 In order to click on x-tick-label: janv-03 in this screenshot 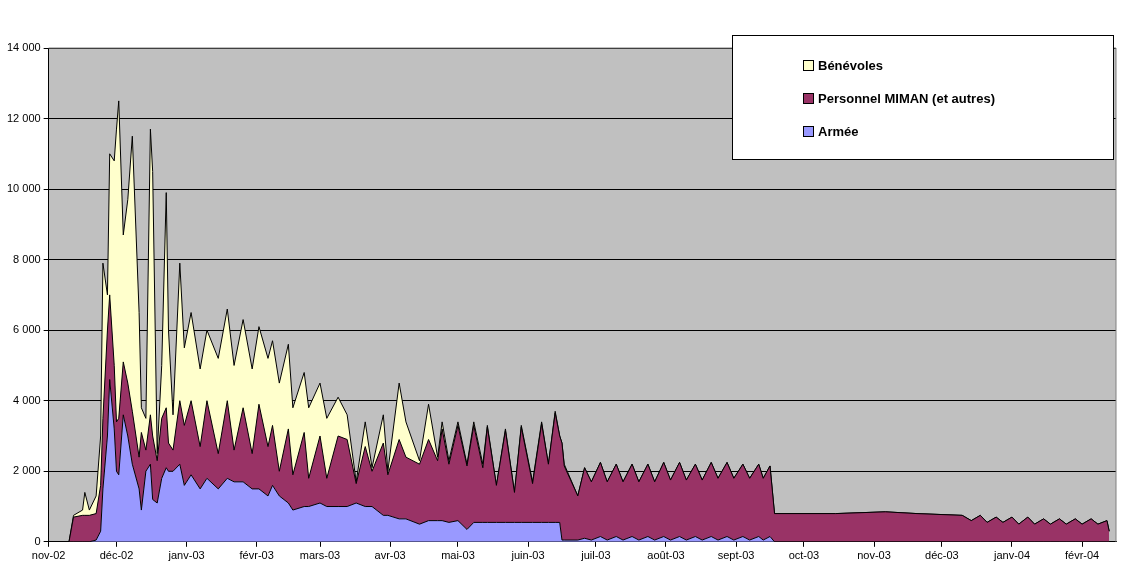, I will do `click(186, 555)`.